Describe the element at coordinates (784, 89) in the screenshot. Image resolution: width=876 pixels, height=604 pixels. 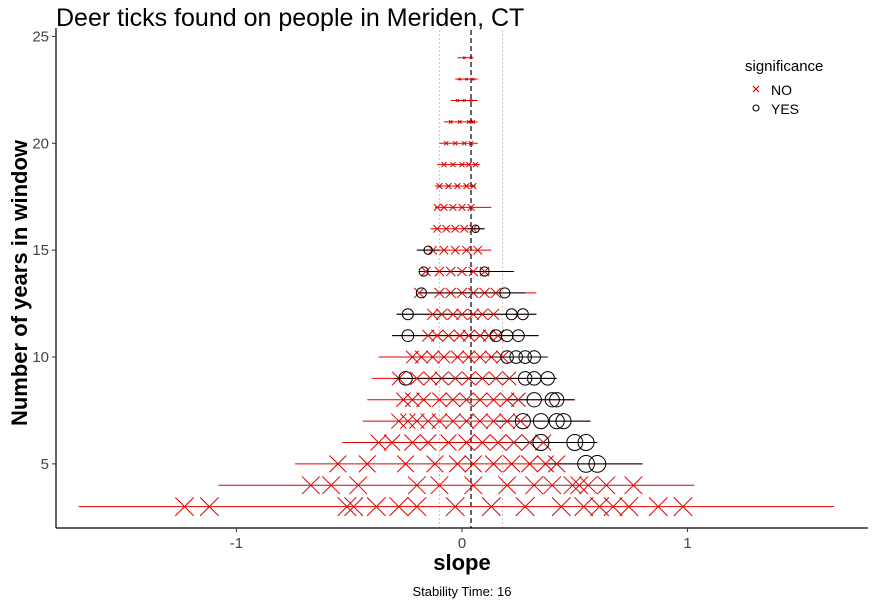
I see `legend-item-no: NO` at that location.